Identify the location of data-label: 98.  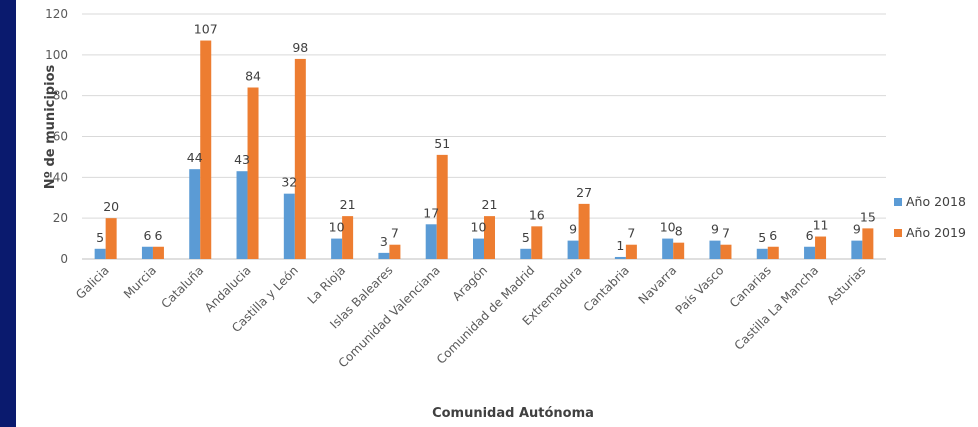
(300, 47).